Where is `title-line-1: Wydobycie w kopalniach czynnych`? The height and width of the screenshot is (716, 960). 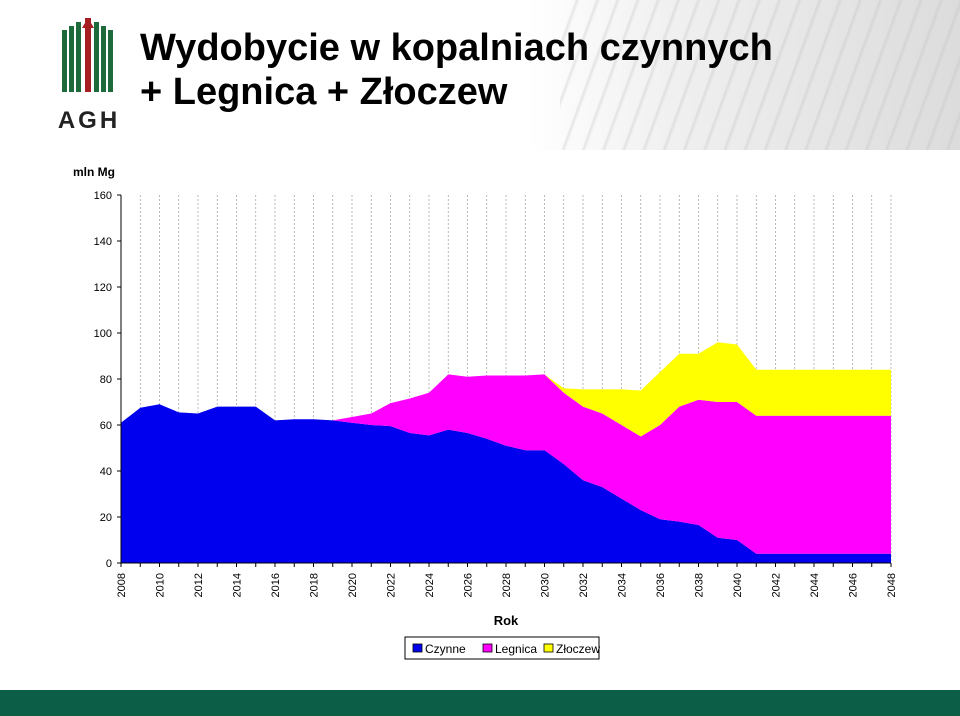
title-line-1: Wydobycie w kopalniach czynnych is located at coordinates (456, 48).